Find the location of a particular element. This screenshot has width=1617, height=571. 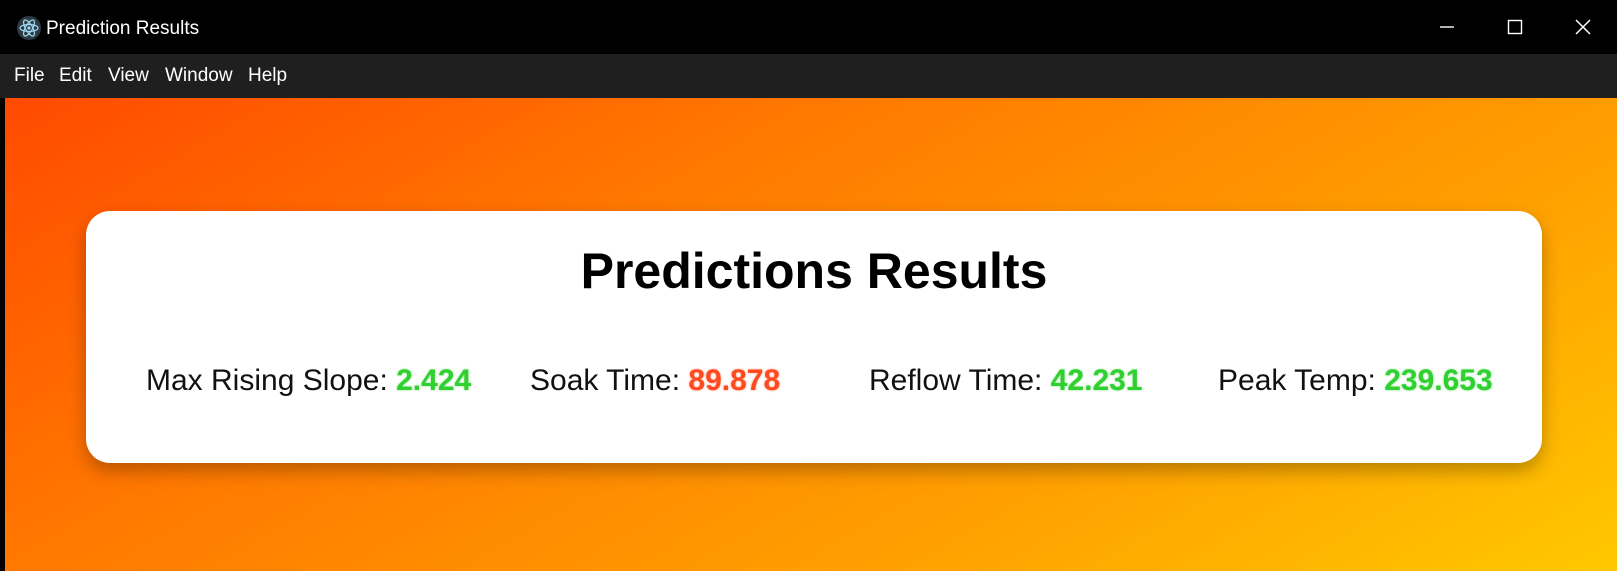

close-icon is located at coordinates (1583, 27).